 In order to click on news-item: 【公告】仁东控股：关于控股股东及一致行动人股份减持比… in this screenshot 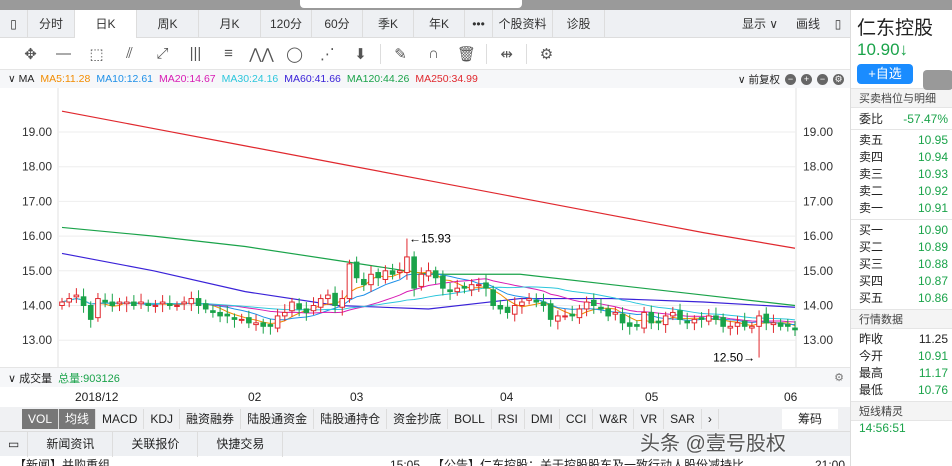, I will do `click(594, 462)`.